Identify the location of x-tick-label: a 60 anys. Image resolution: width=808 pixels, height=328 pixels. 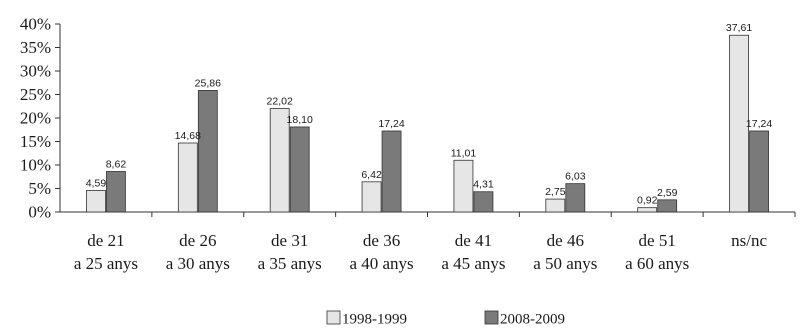
(657, 263).